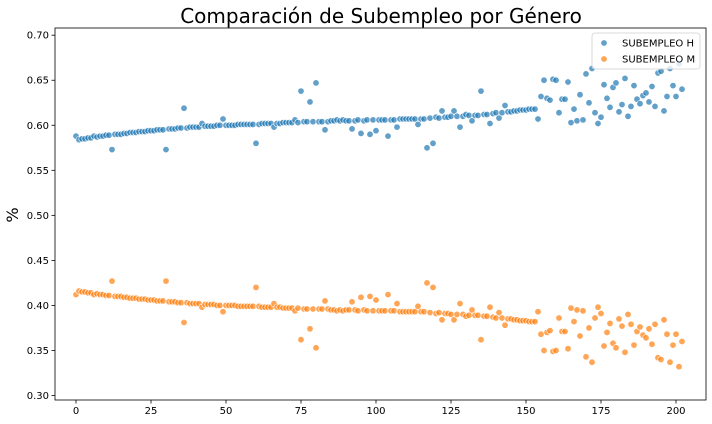  Describe the element at coordinates (38, 261) in the screenshot. I see `y-tick-label: 0.45` at that location.